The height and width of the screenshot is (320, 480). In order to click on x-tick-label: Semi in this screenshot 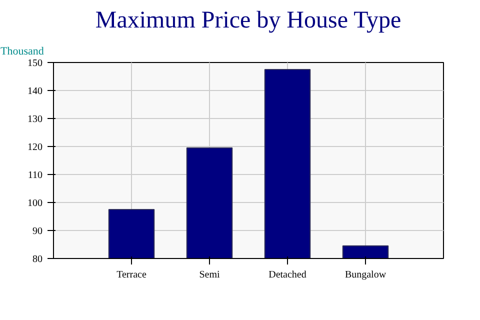, I will do `click(209, 275)`.